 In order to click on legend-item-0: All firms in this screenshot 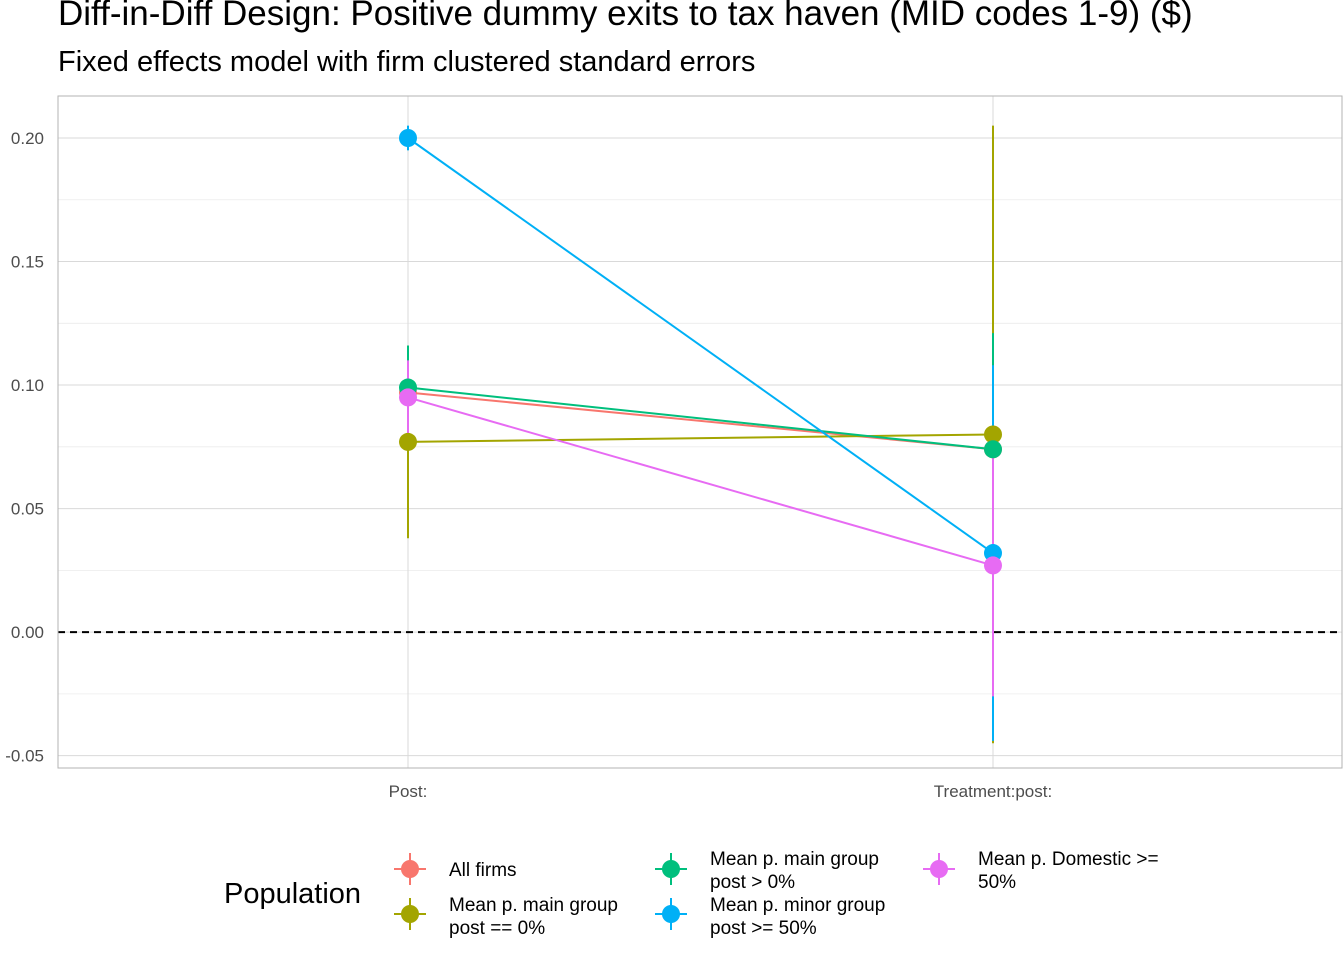, I will do `click(455, 869)`.